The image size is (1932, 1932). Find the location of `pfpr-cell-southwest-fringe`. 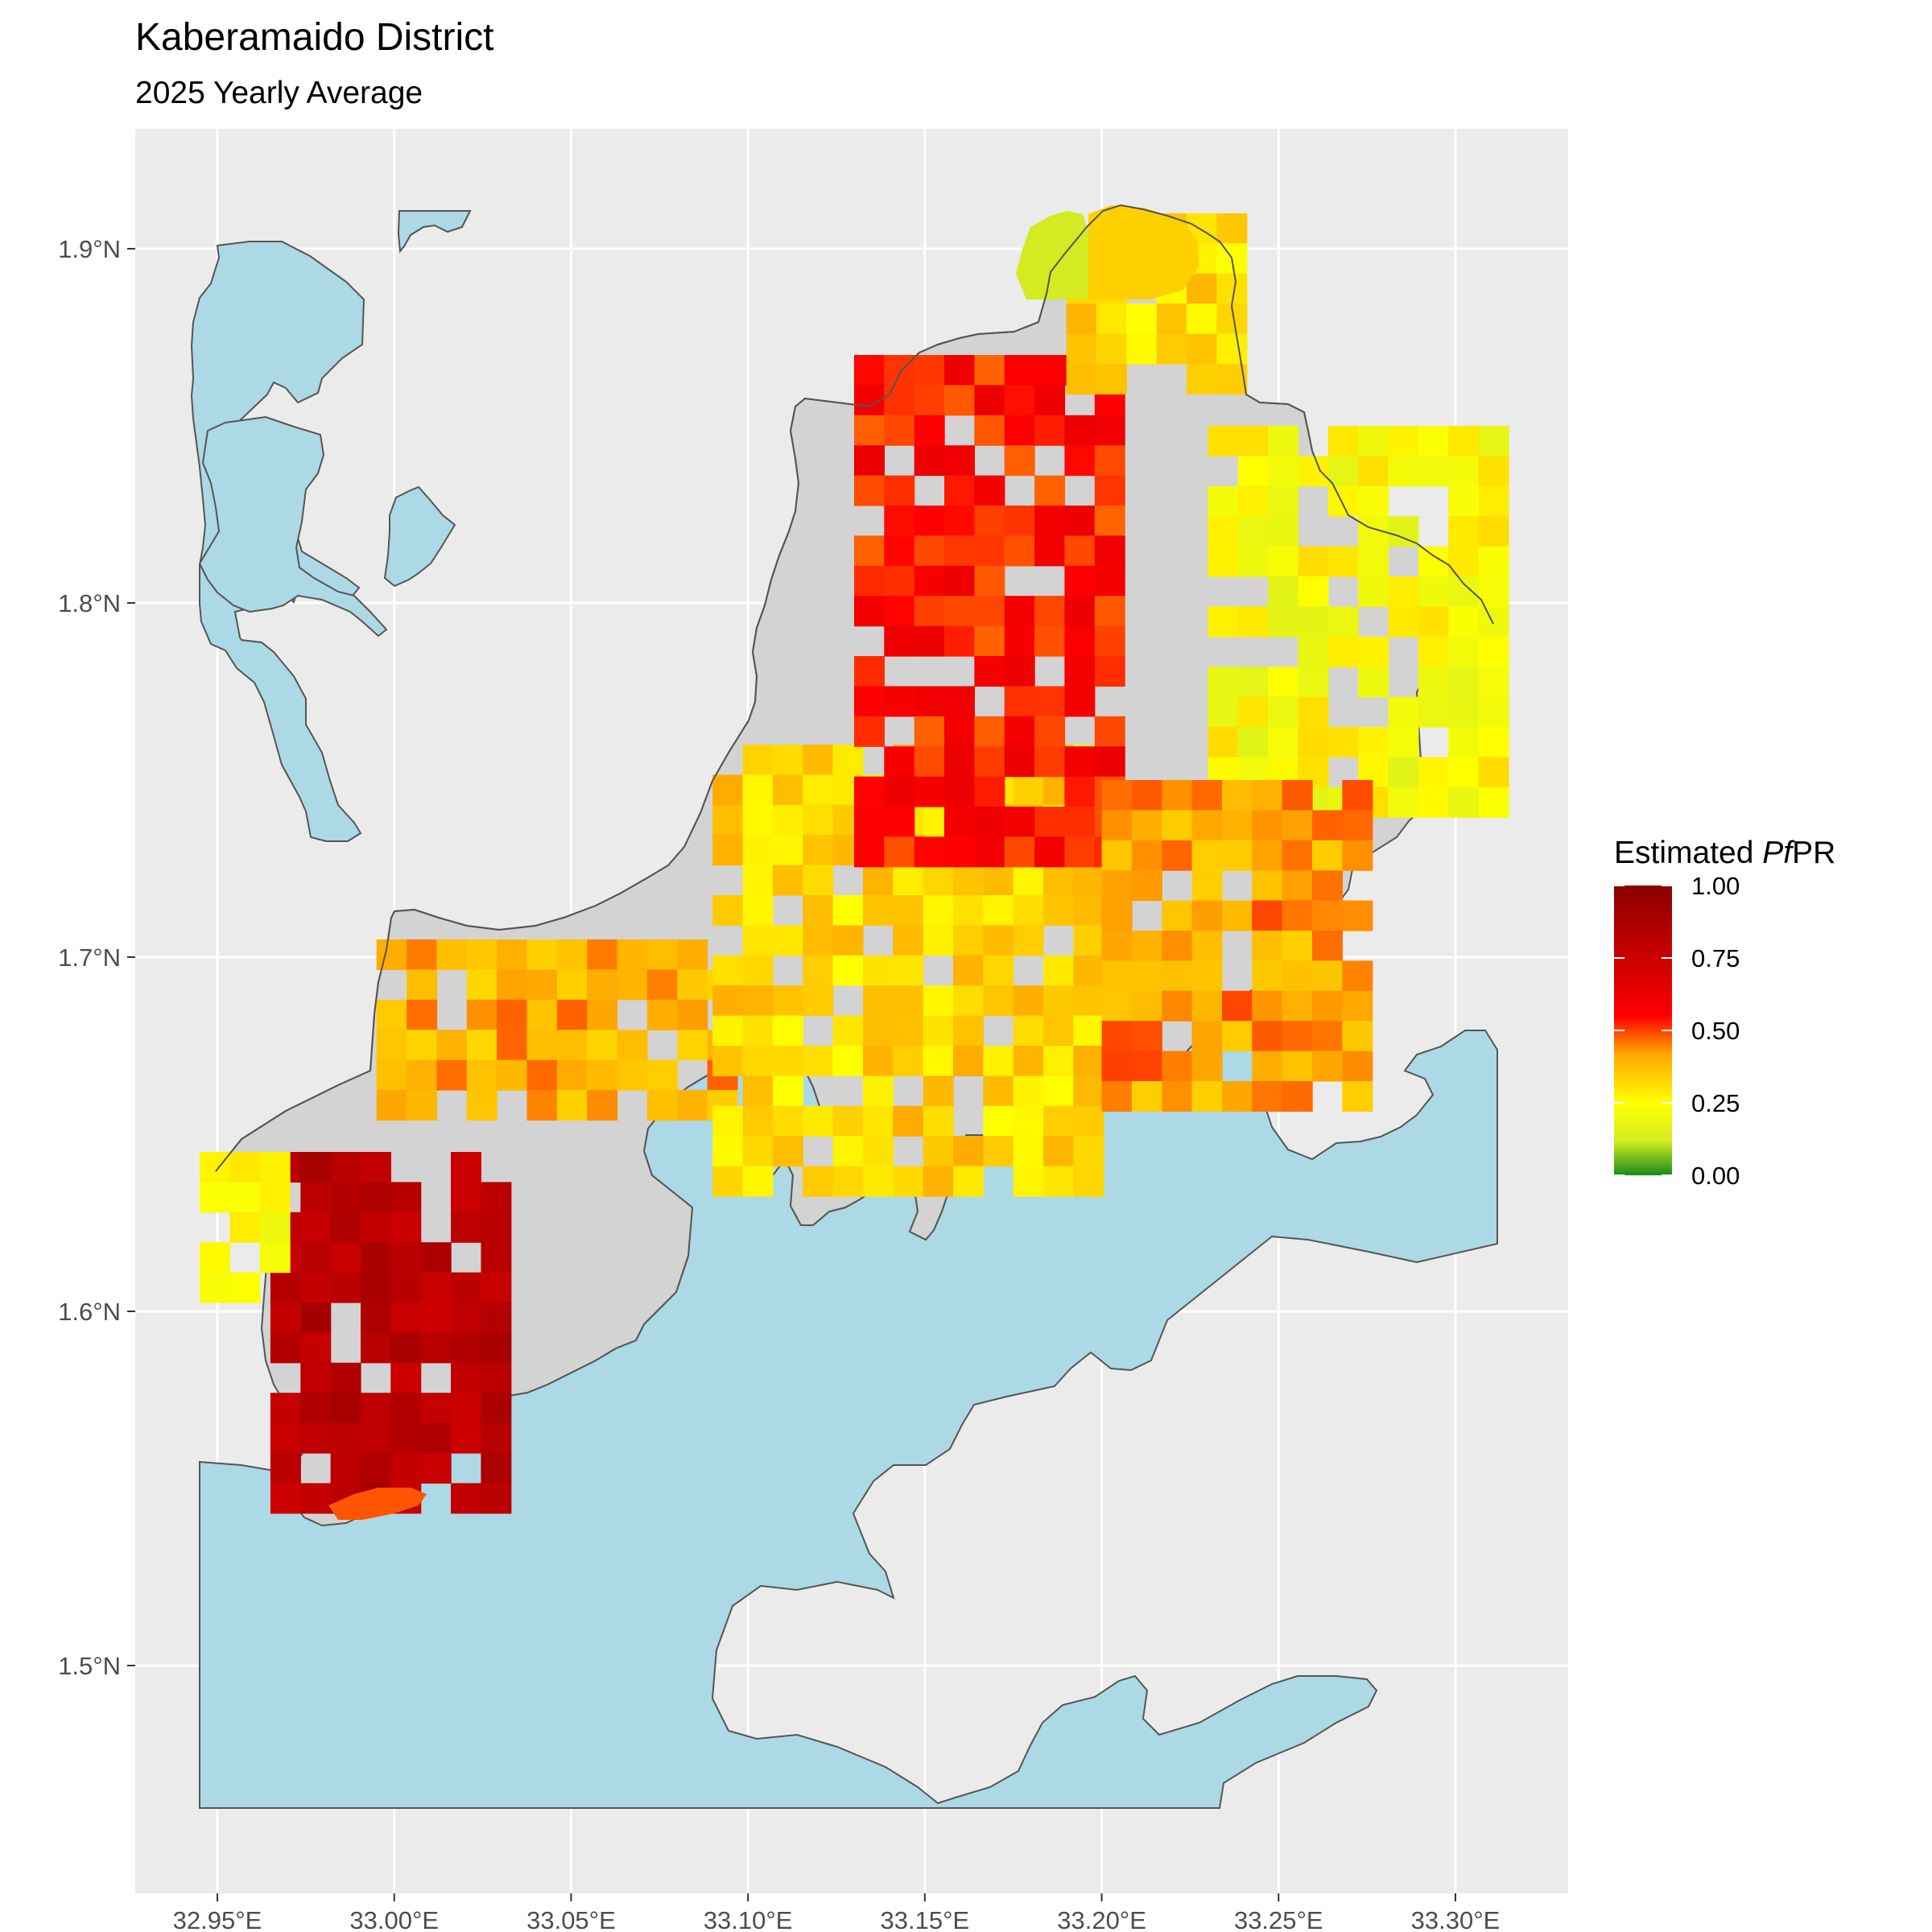

pfpr-cell-southwest-fringe is located at coordinates (245, 1197).